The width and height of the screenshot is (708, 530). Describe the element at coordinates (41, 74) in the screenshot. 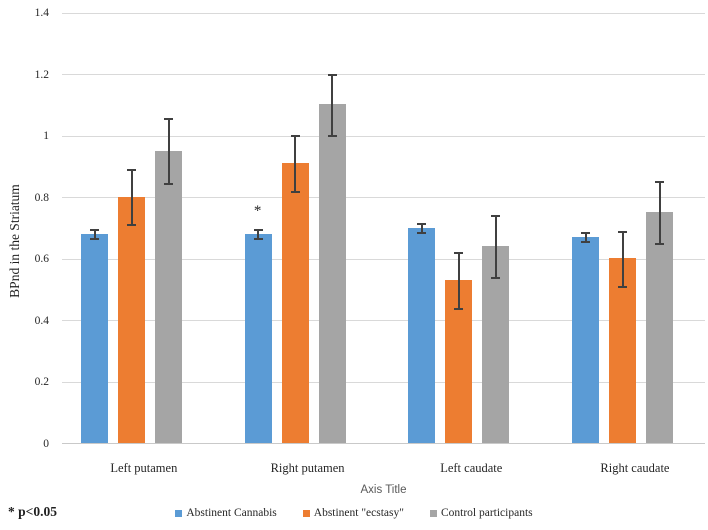

I see `y-axis-tick-label: 1.2` at that location.